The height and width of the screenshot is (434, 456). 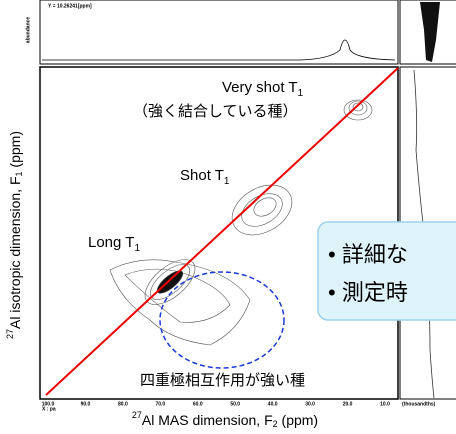 I want to click on x-tick-label: 90.0, so click(x=86, y=404).